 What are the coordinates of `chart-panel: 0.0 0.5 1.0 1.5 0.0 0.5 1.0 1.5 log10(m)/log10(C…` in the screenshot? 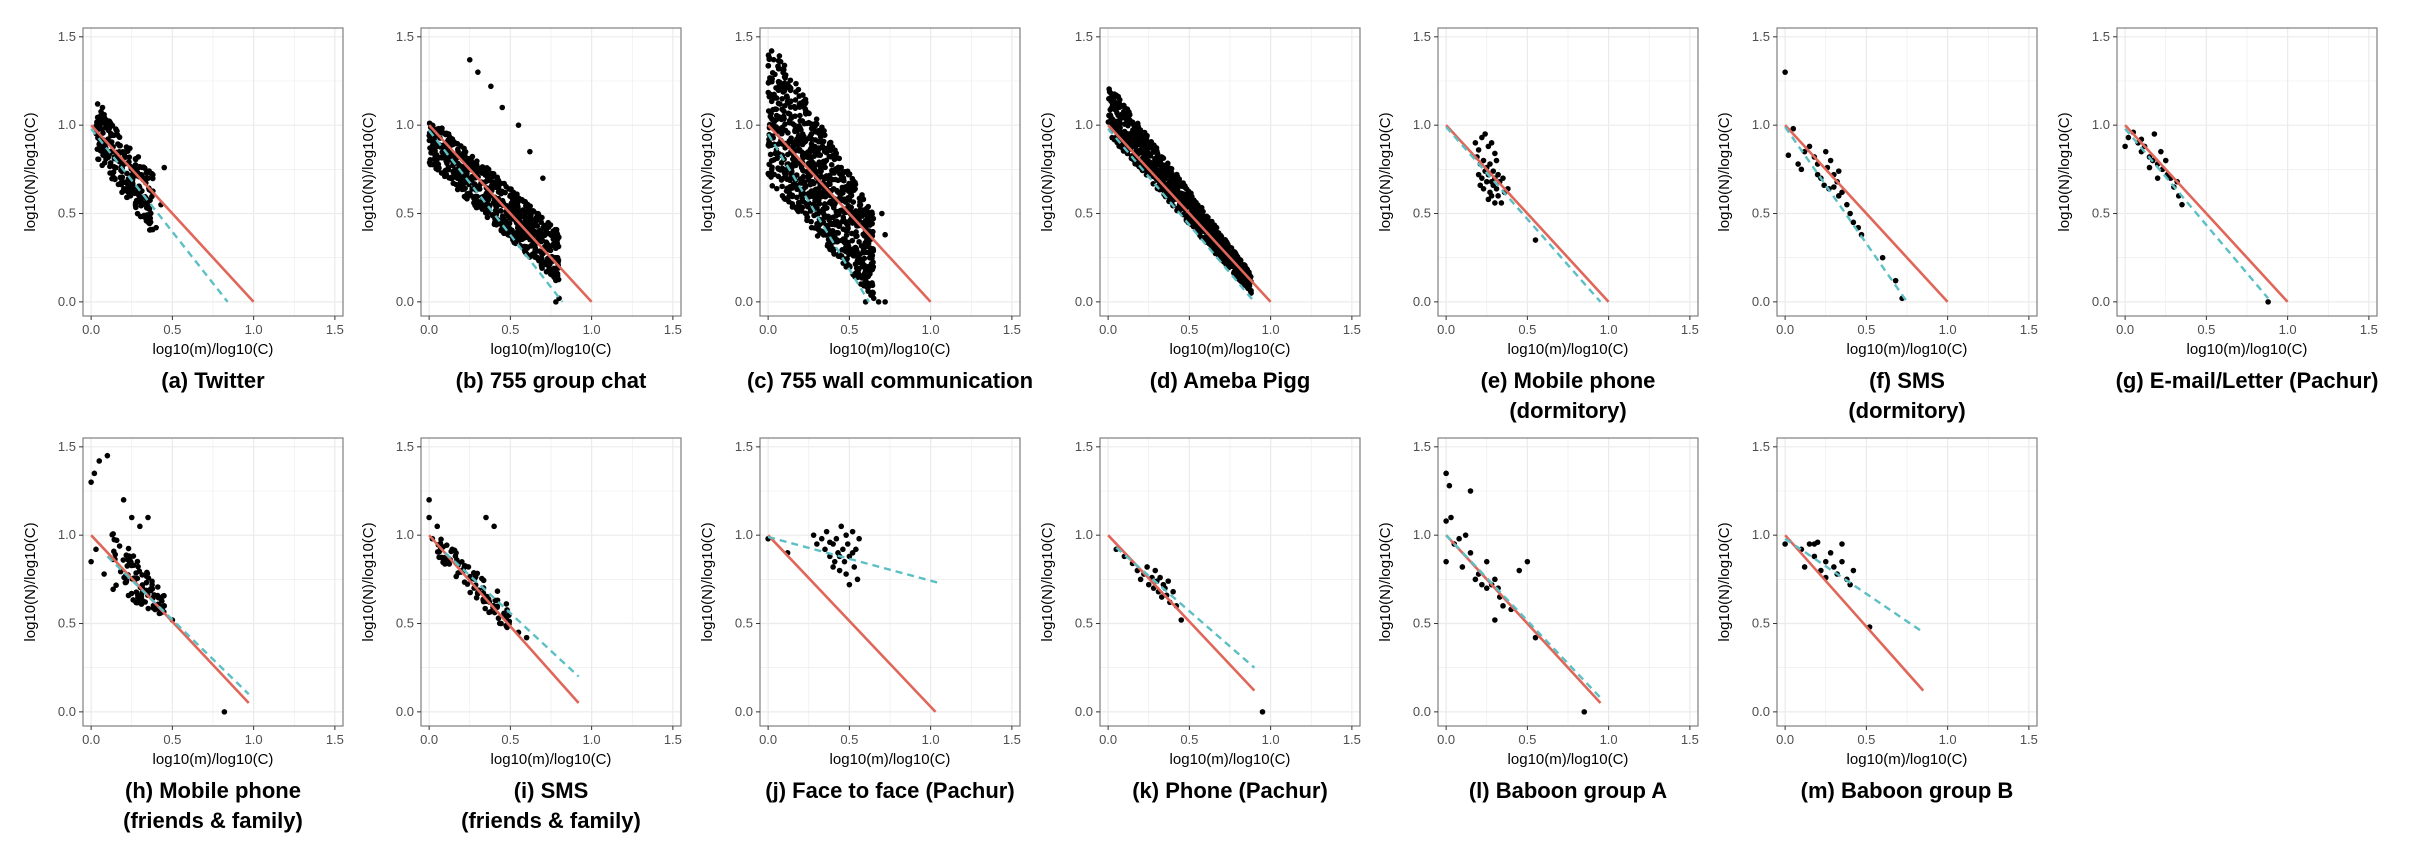 It's located at (860, 620).